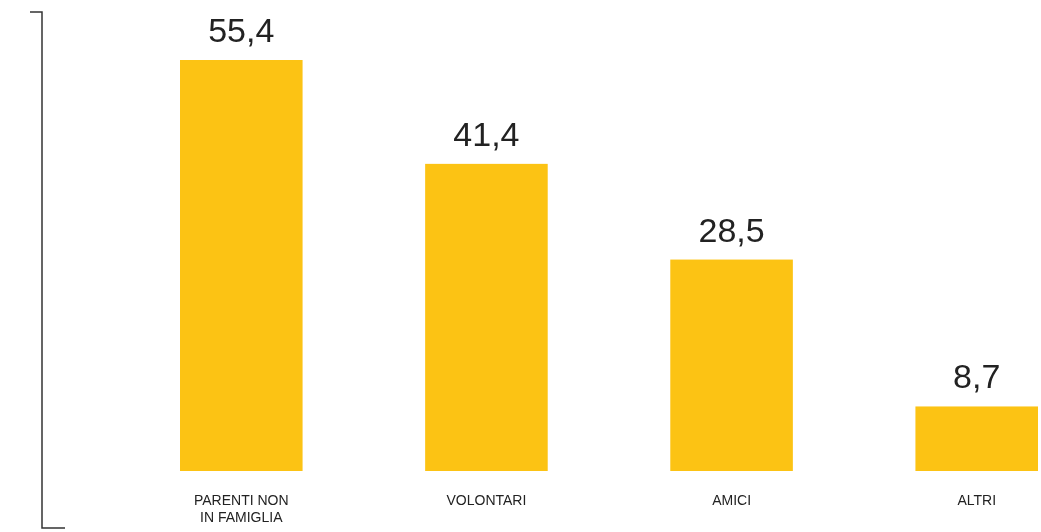  Describe the element at coordinates (977, 376) in the screenshot. I see `data-label: 8,7` at that location.